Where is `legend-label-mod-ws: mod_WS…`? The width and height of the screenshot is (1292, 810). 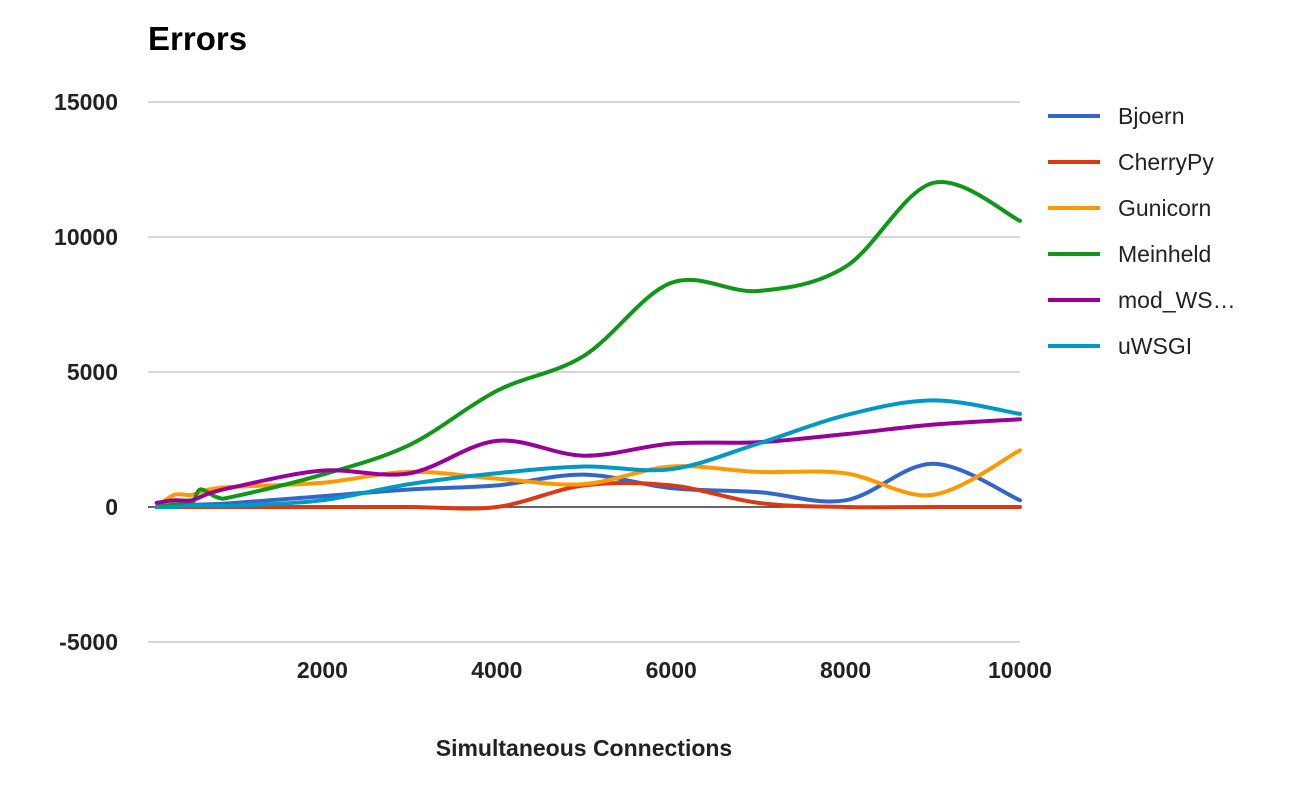 legend-label-mod-ws: mod_WS… is located at coordinates (1177, 300).